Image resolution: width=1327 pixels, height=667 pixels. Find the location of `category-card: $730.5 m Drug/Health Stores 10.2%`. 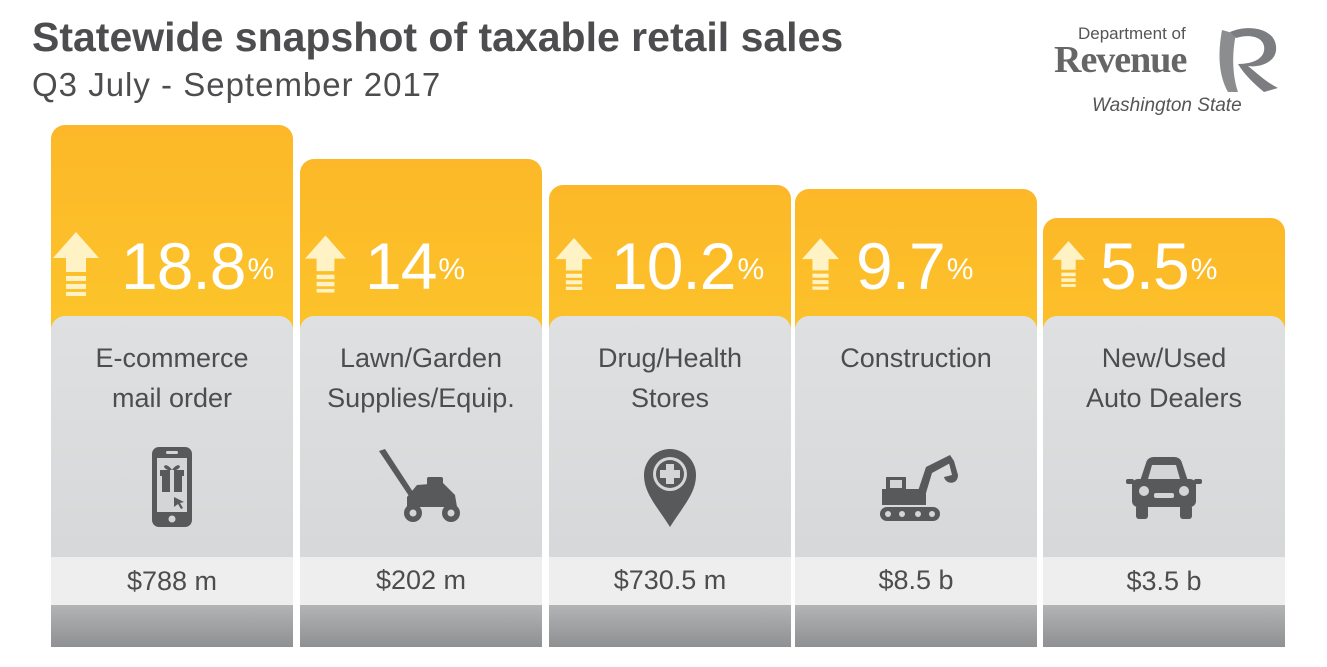

category-card: $730.5 m Drug/Health Stores 10.2% is located at coordinates (670, 416).